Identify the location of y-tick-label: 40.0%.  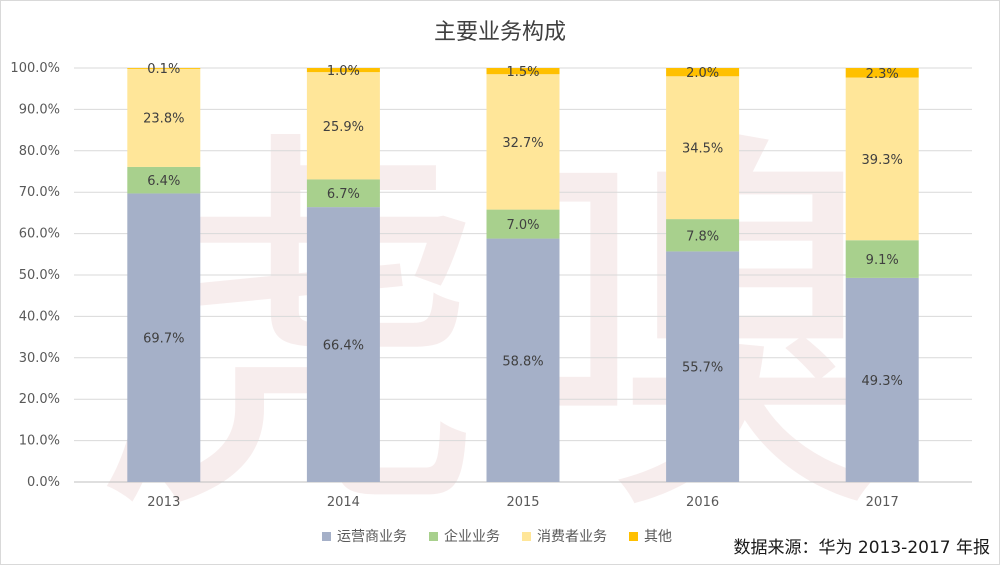
(39, 316).